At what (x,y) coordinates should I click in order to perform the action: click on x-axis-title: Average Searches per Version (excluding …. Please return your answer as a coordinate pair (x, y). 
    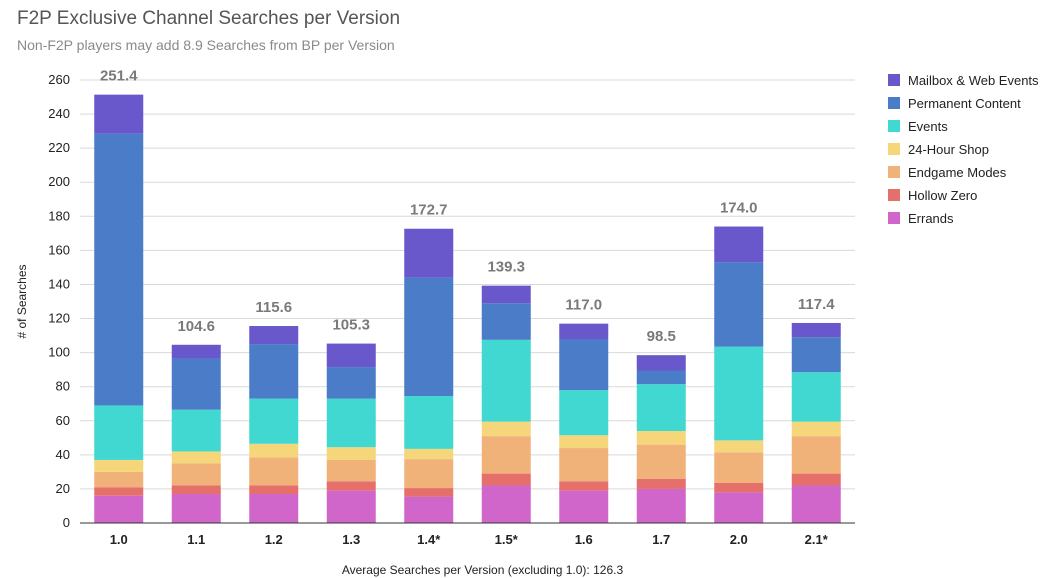
    Looking at the image, I should click on (483, 570).